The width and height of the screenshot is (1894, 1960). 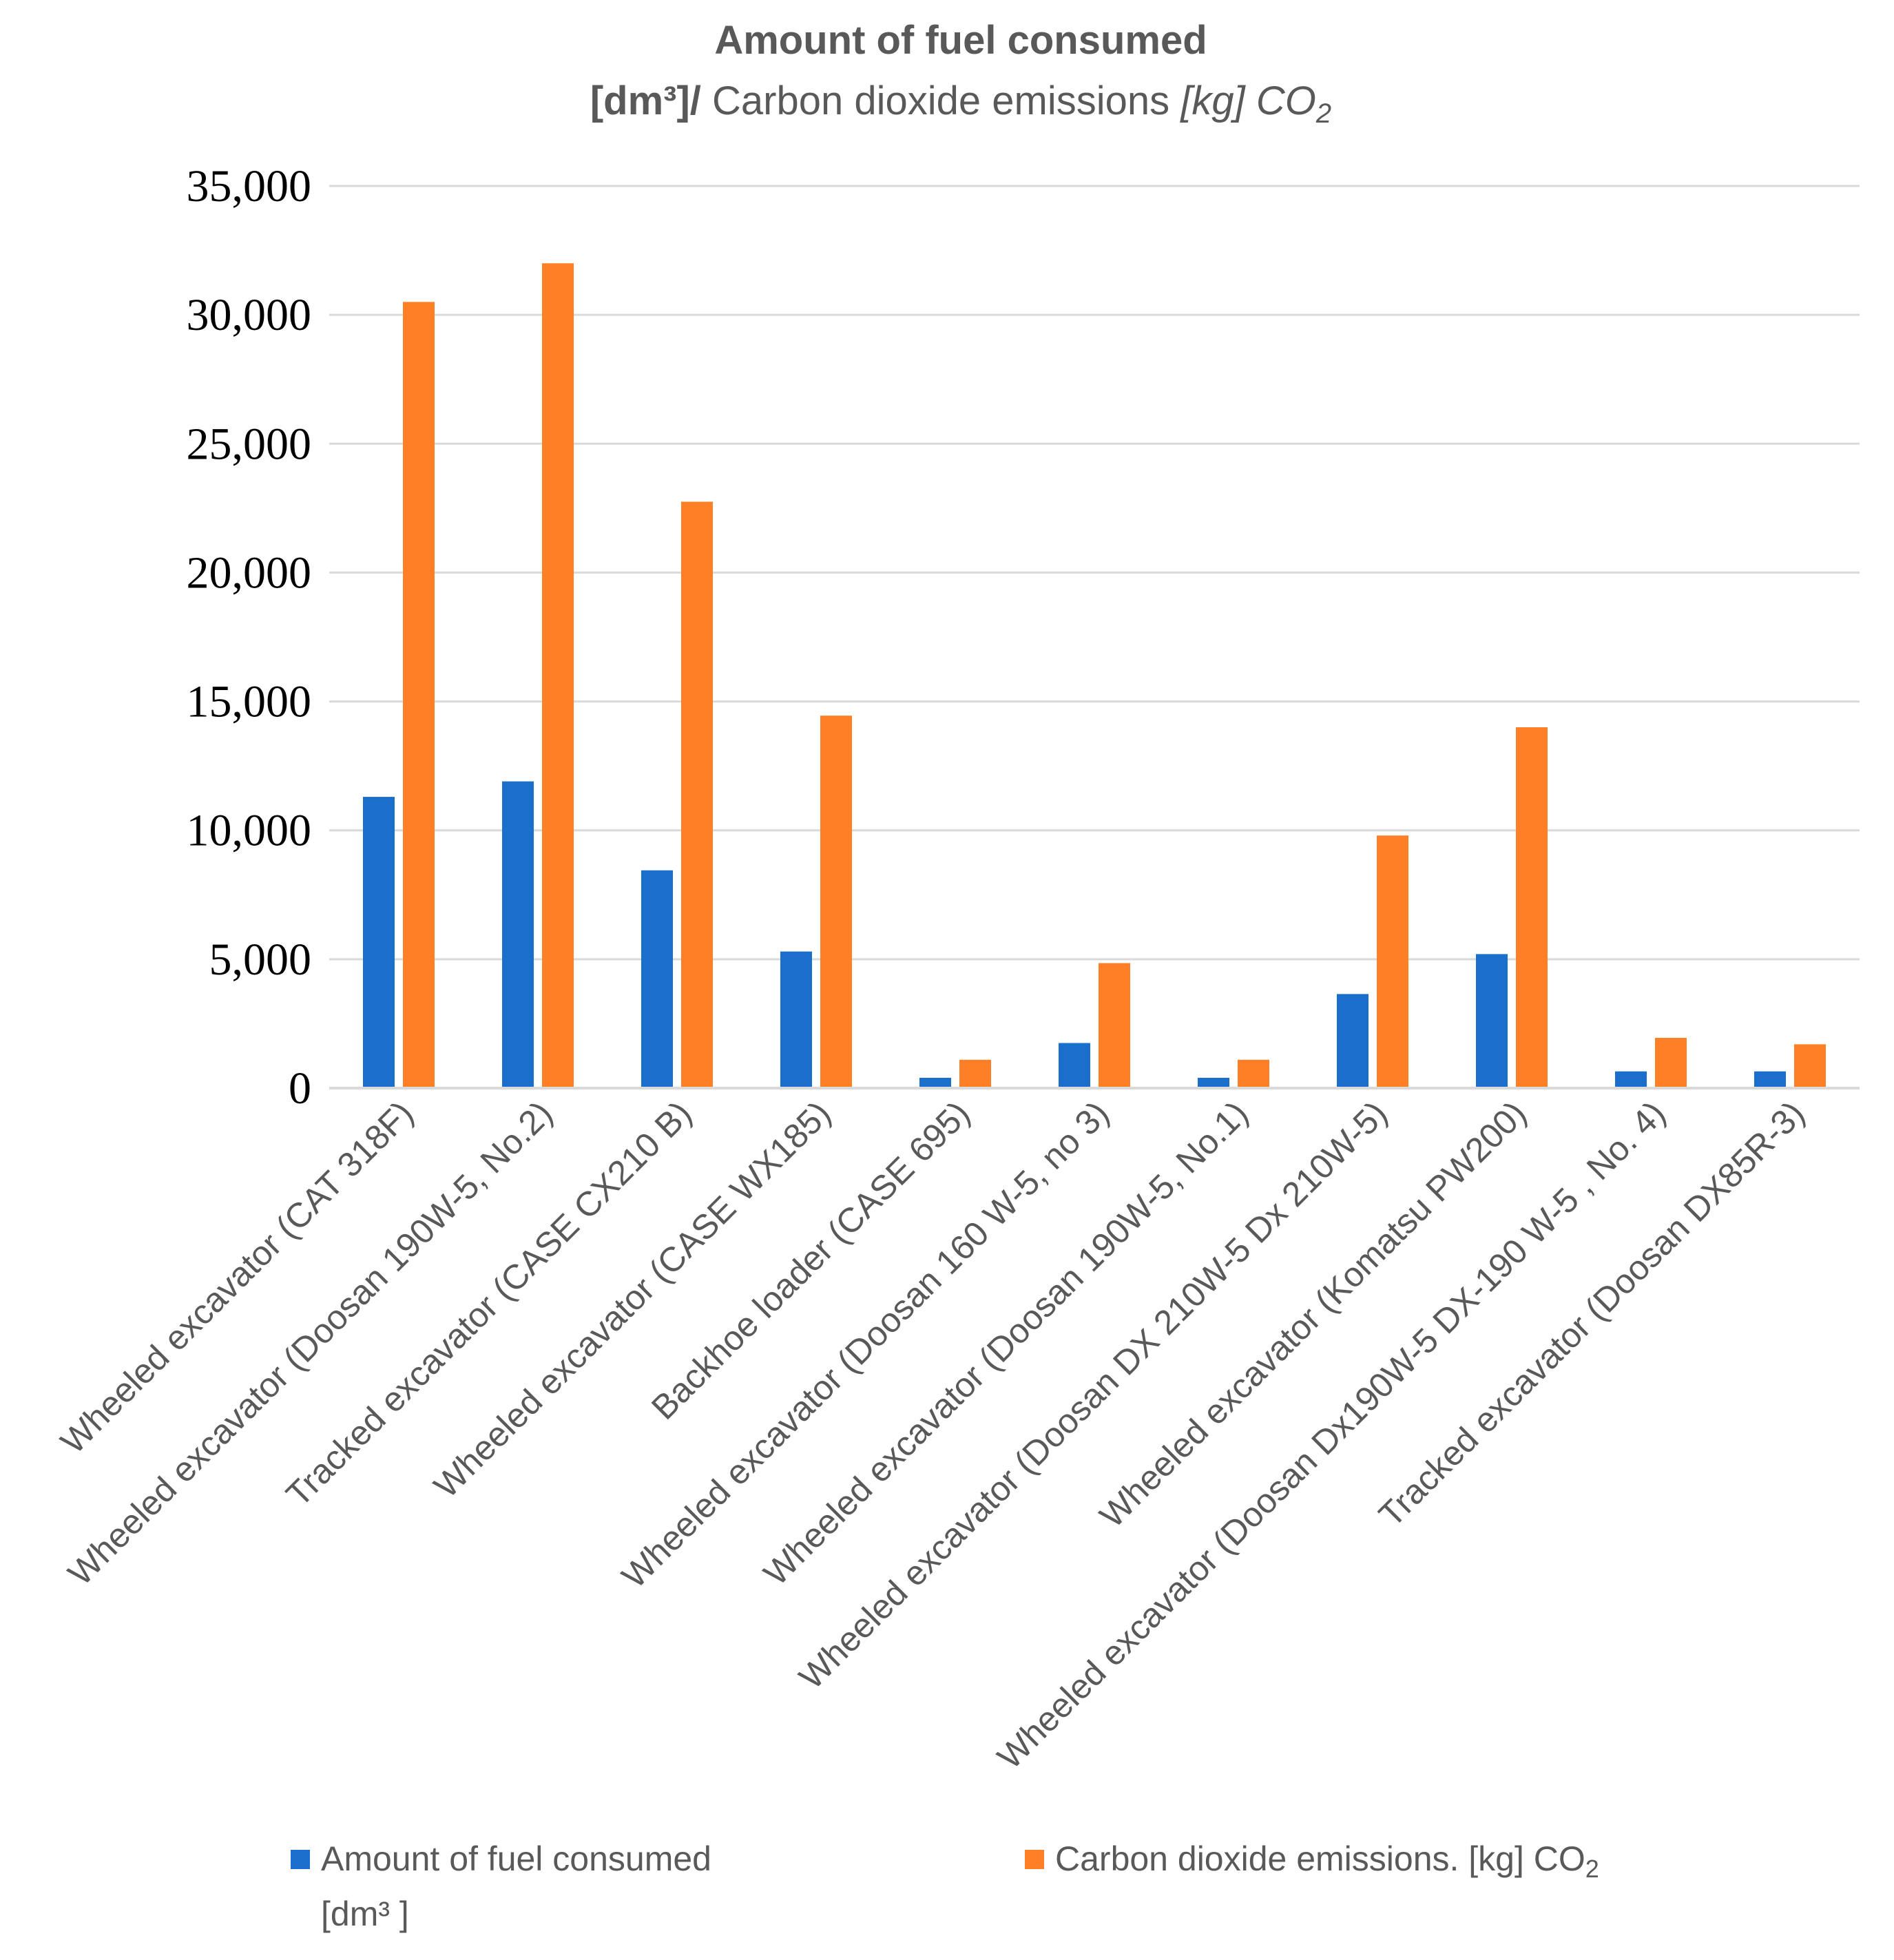 I want to click on y-tick-label: 30,000, so click(x=250, y=315).